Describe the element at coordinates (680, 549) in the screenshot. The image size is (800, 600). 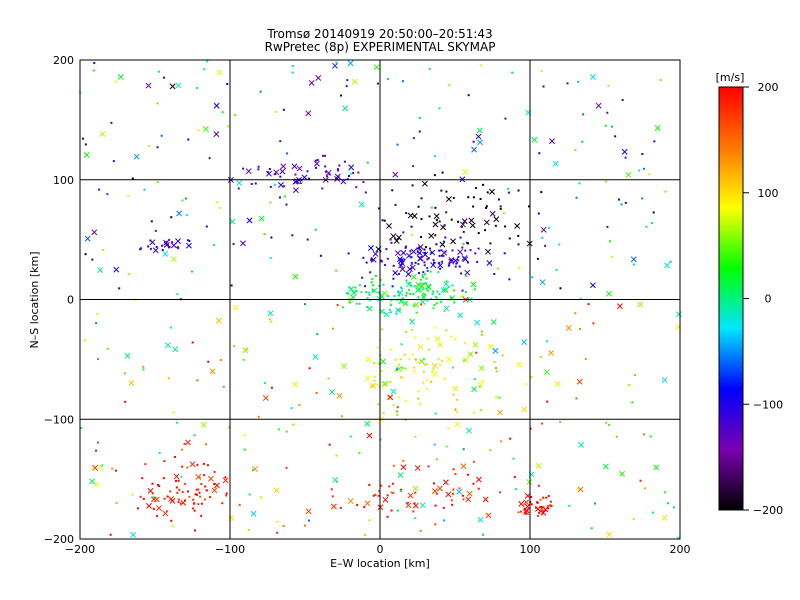
I see `x-tick-label: 200` at that location.